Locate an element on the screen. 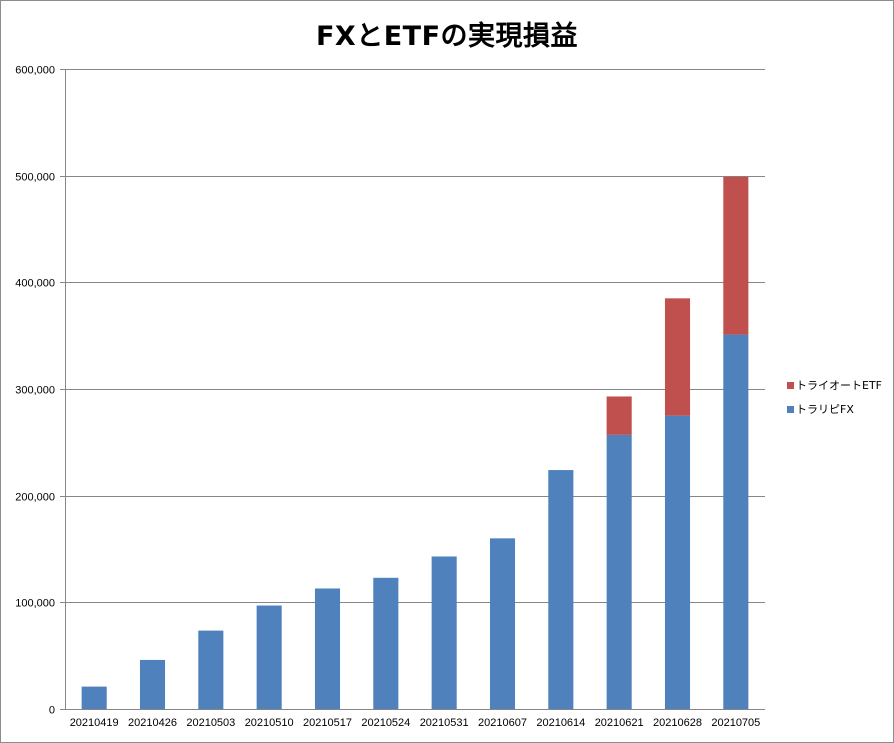  x-tick-label: 20210614 is located at coordinates (560, 723).